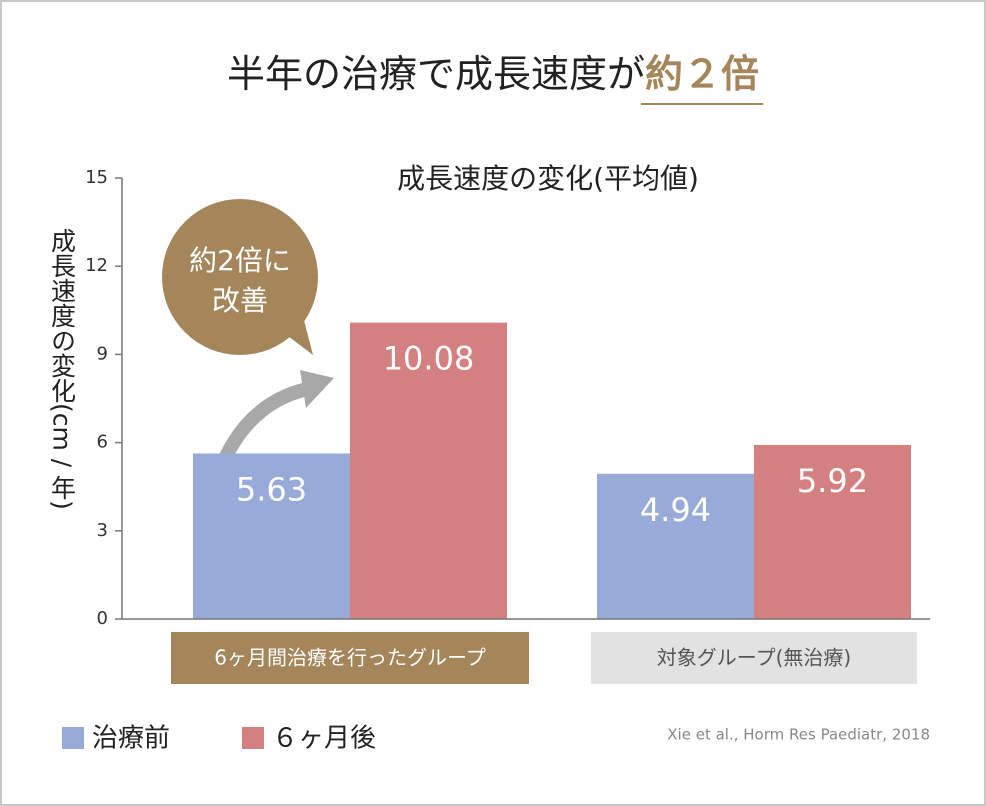 Image resolution: width=986 pixels, height=806 pixels. Describe the element at coordinates (317, 389) in the screenshot. I see `arrow-head` at that location.